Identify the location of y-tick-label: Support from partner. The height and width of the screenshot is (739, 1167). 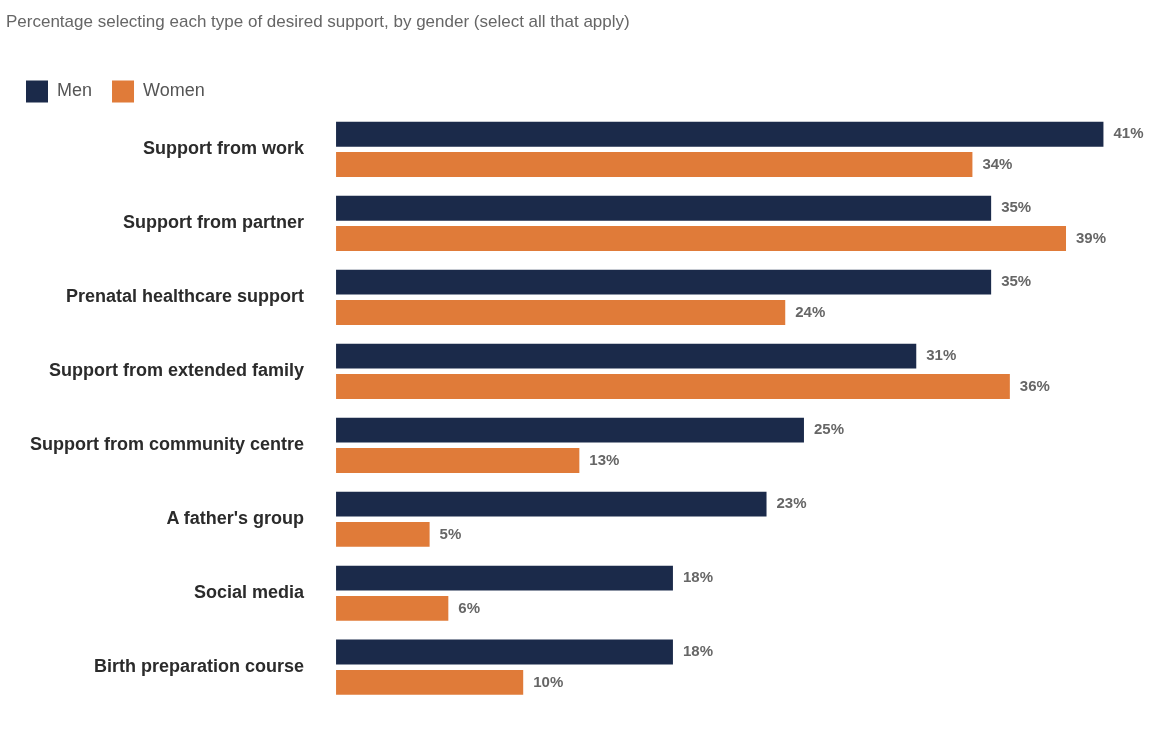
(214, 222).